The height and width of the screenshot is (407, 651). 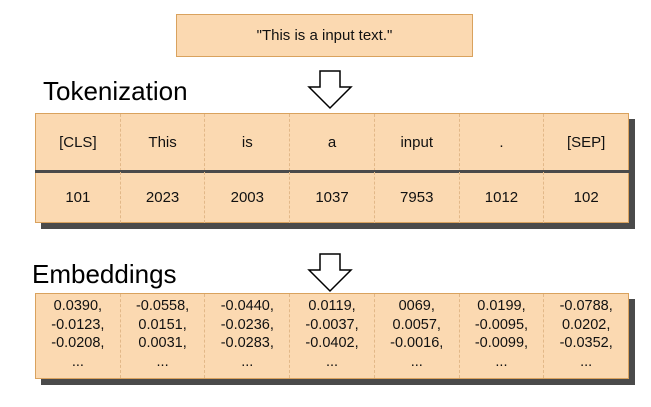 I want to click on token-cell: a, so click(x=332, y=142).